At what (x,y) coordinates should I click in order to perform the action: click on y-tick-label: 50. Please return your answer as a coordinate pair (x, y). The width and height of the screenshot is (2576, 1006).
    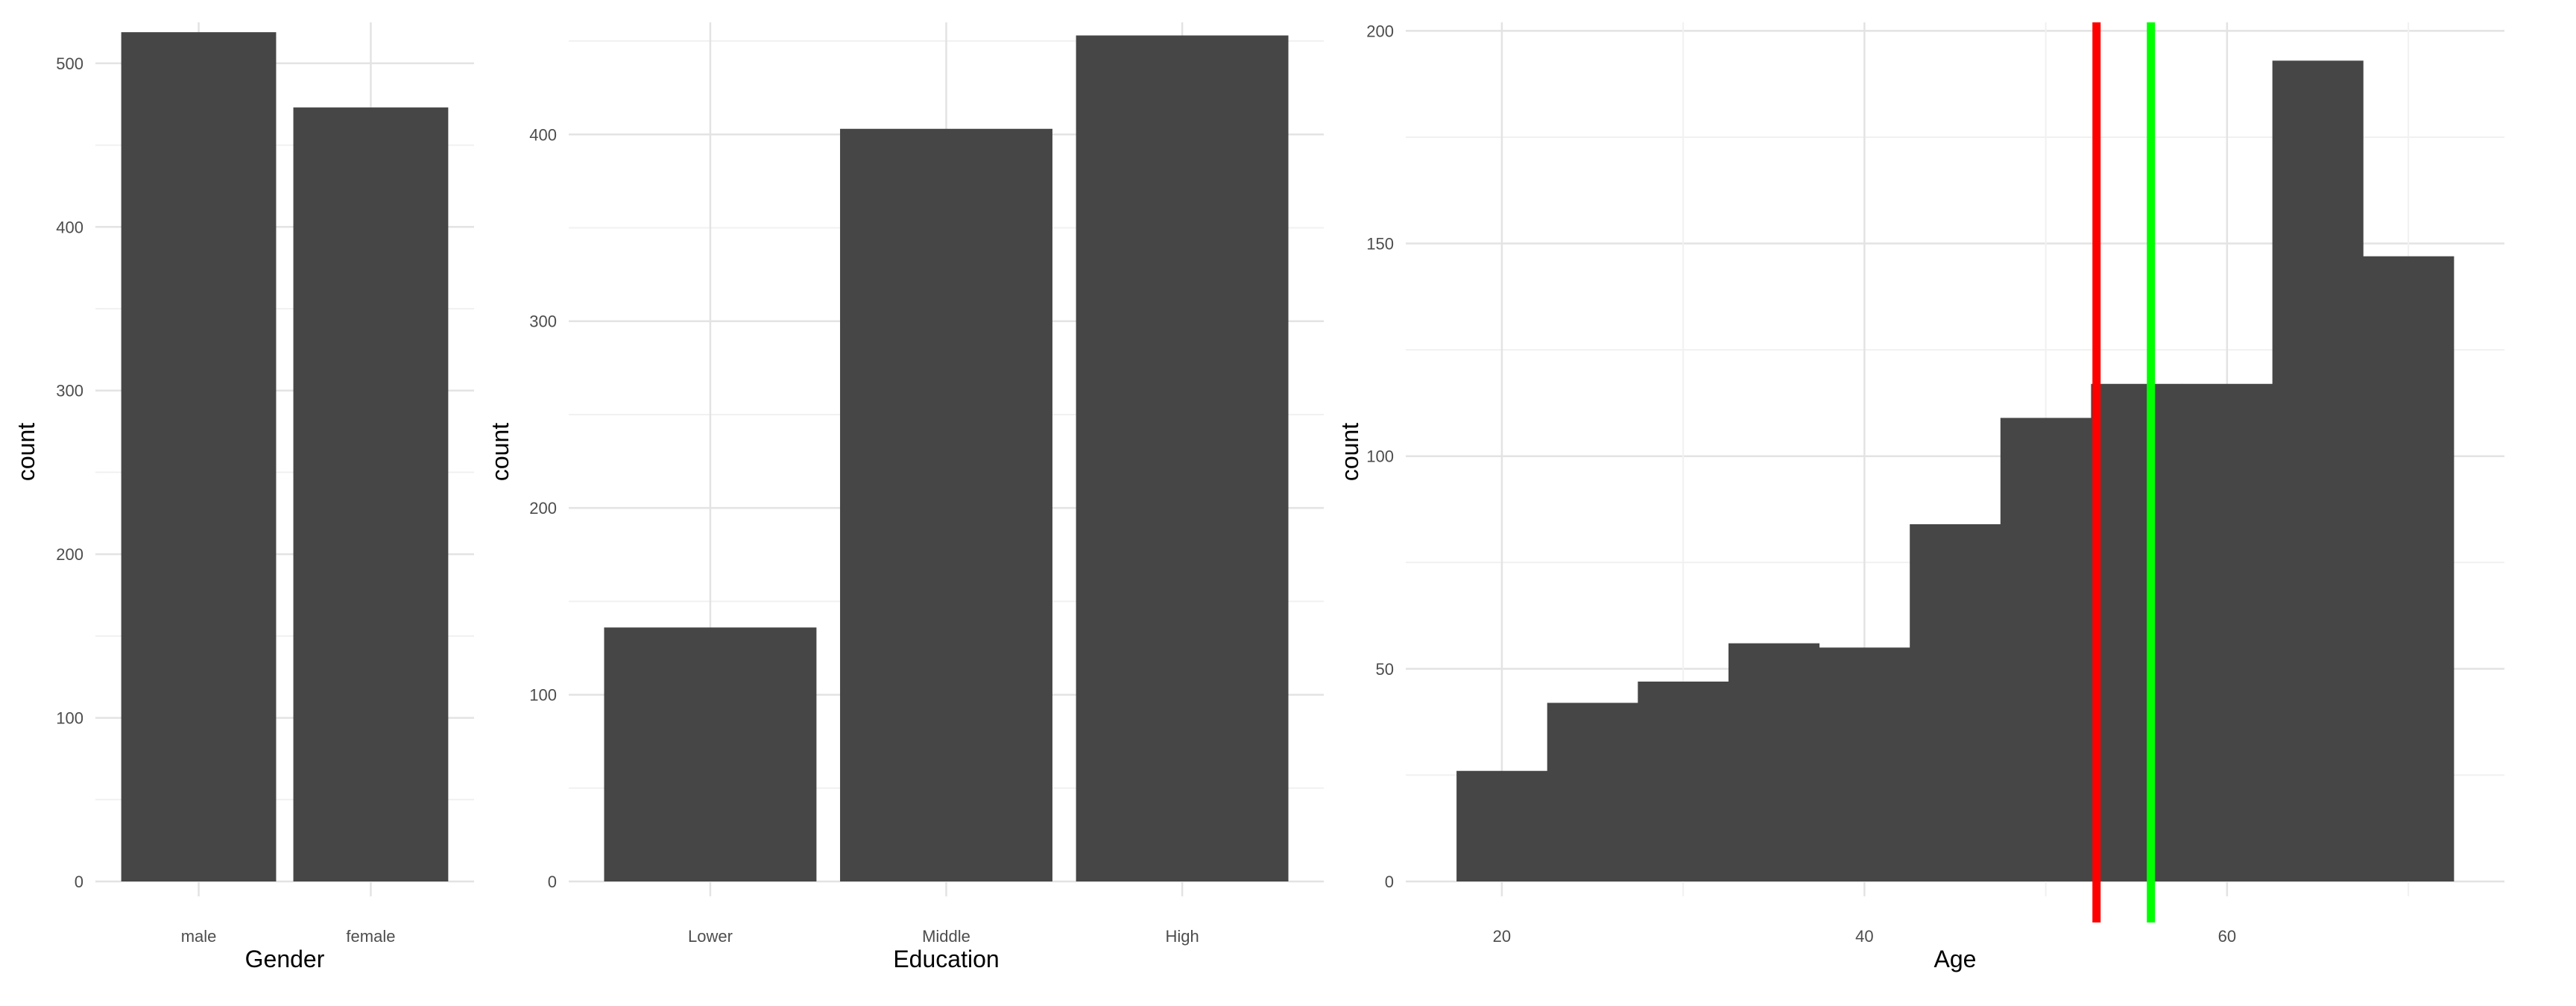
    Looking at the image, I should click on (1385, 669).